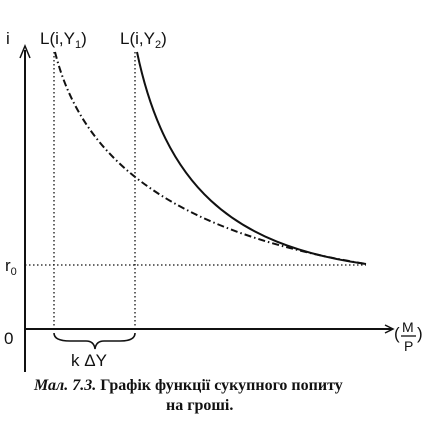 This screenshot has height=434, width=429. I want to click on curve1-label: L(i,Y1), so click(63, 40).